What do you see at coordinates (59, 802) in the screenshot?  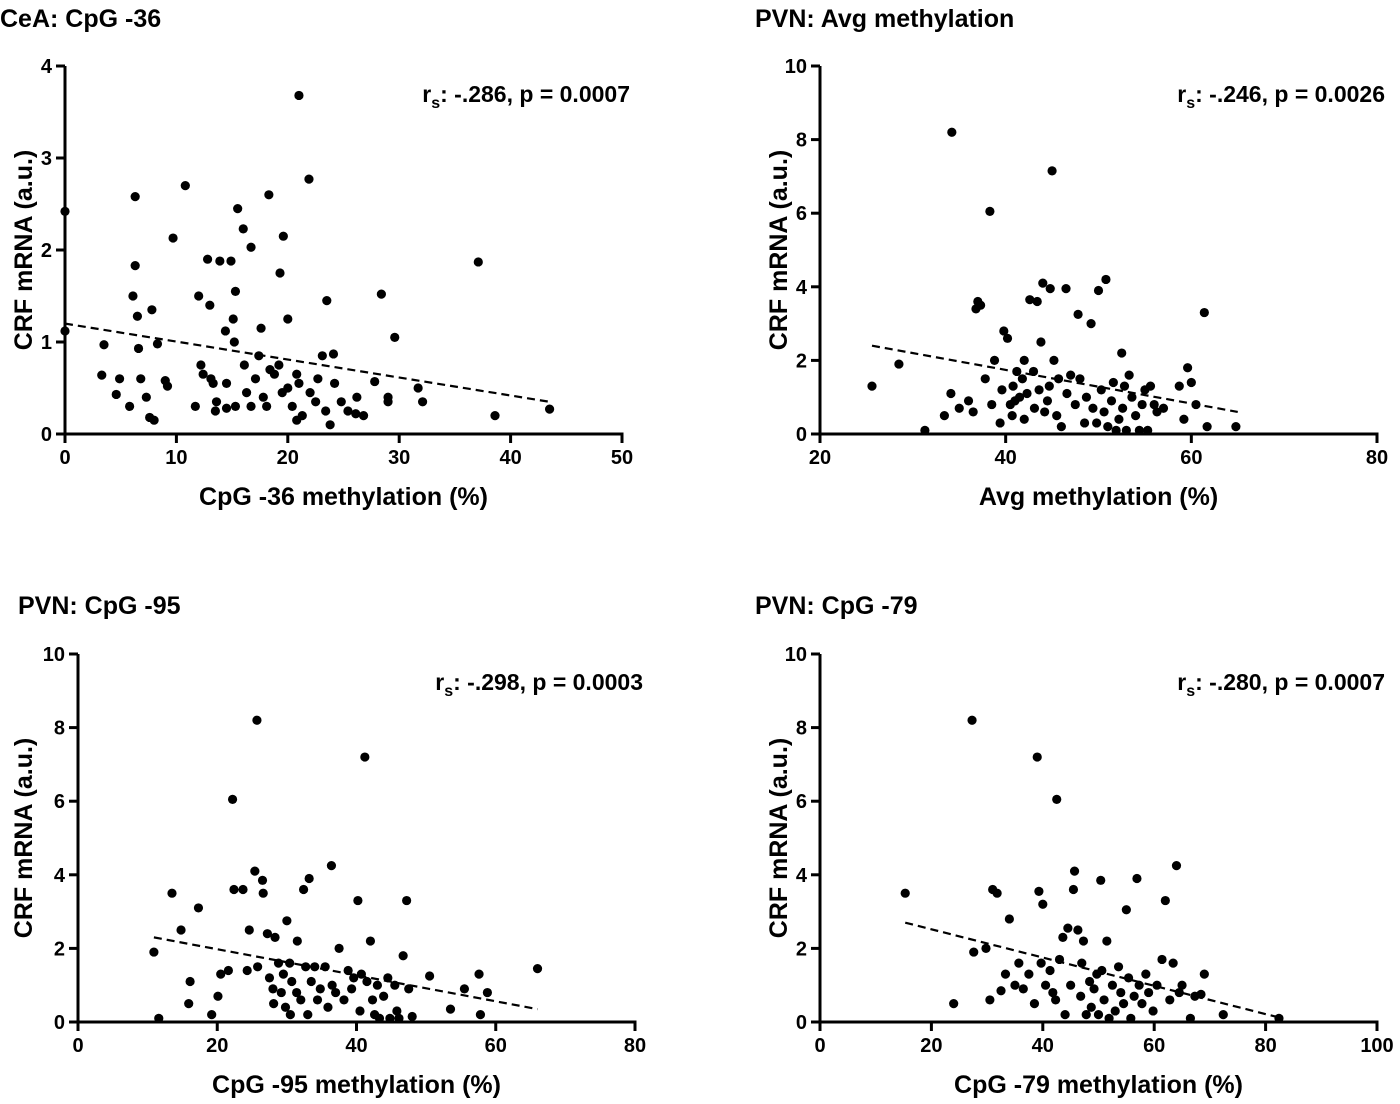 I see `y-tick-label: 6` at bounding box center [59, 802].